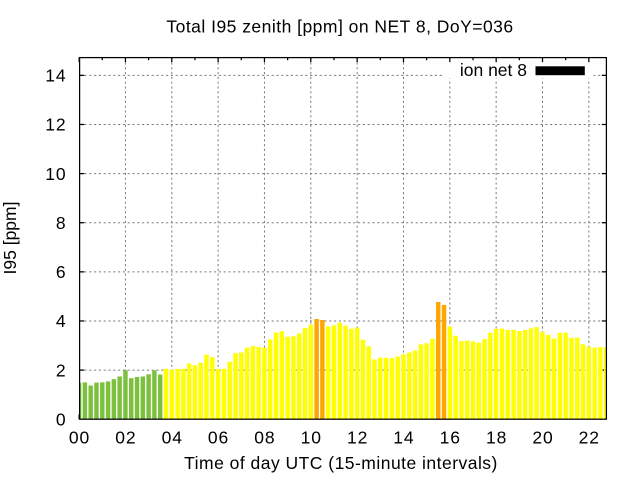 This screenshot has width=640, height=480. I want to click on svg-text:Total I95 zenith [ppm] on NET: Total I95 zenith [ppm] on NET 8, DoY=036, so click(339, 27).